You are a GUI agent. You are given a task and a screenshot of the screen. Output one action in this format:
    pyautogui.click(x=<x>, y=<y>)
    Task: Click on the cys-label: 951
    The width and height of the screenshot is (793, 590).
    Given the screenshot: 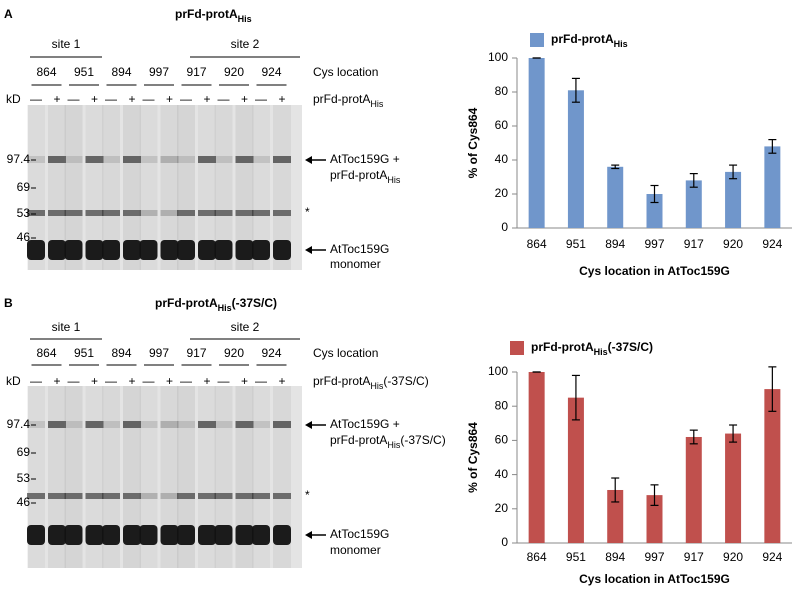 What is the action you would take?
    pyautogui.click(x=84, y=72)
    